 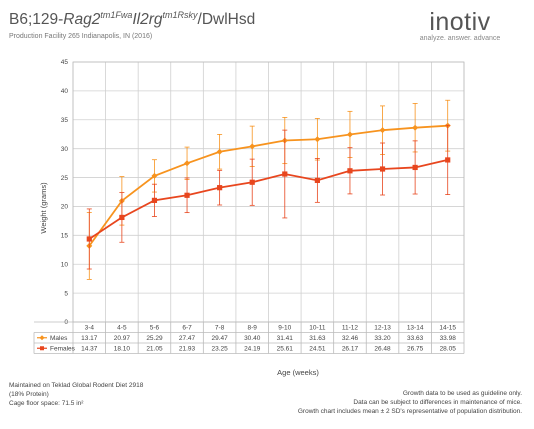 What do you see at coordinates (285, 349) in the screenshot?
I see `data-label-females: 25.61` at bounding box center [285, 349].